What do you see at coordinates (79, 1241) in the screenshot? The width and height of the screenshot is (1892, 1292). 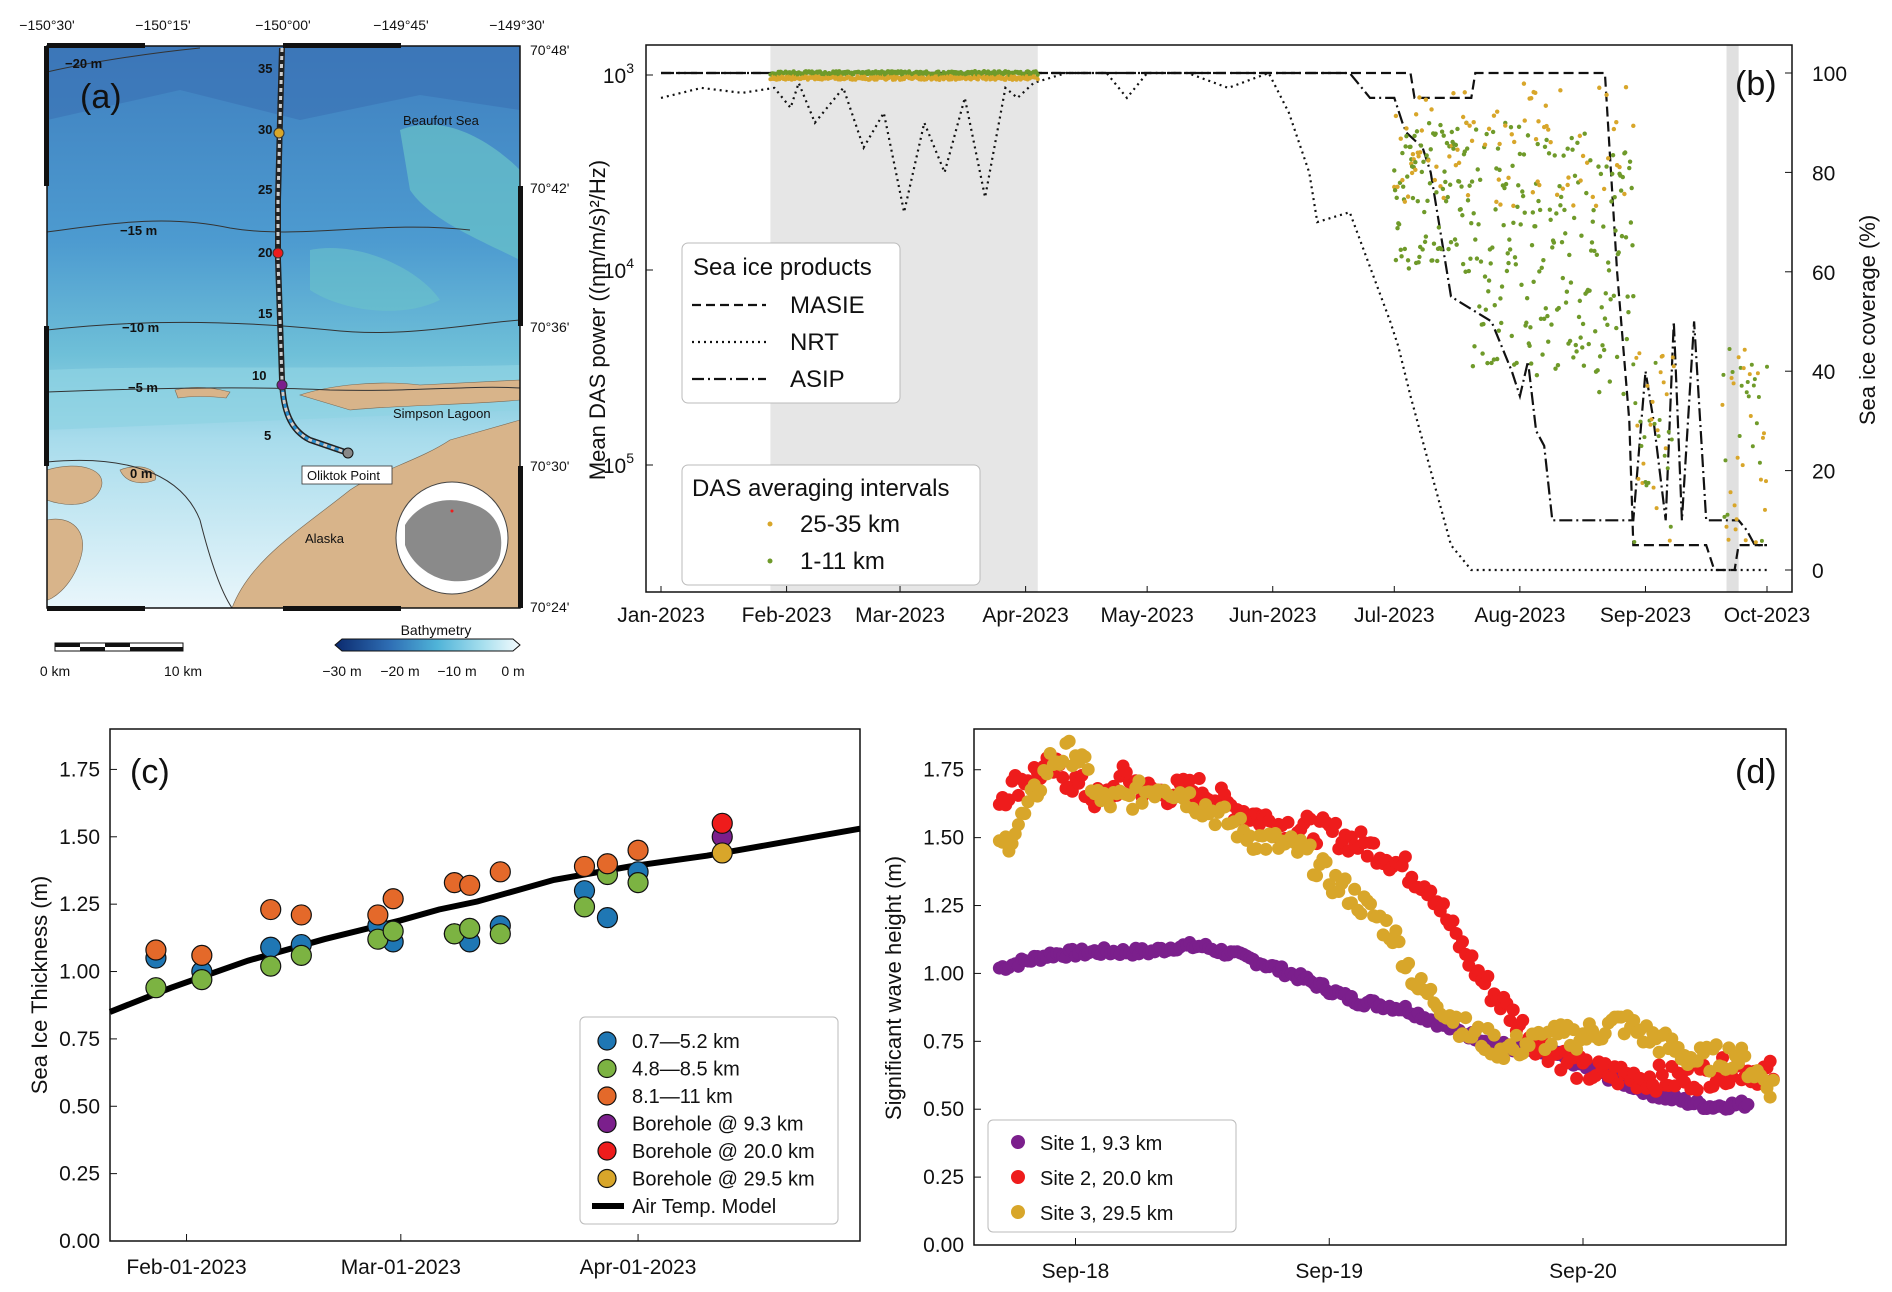 I see `y-tick-label: 0.00` at bounding box center [79, 1241].